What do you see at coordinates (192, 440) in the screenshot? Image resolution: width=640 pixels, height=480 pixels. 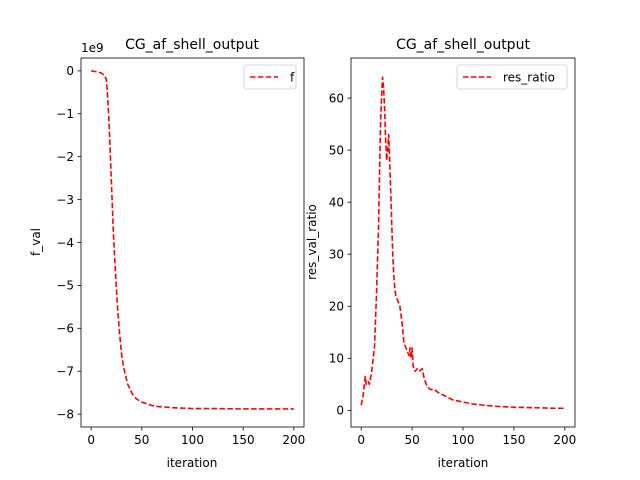 I see `chart-left-xtick-label: 100` at bounding box center [192, 440].